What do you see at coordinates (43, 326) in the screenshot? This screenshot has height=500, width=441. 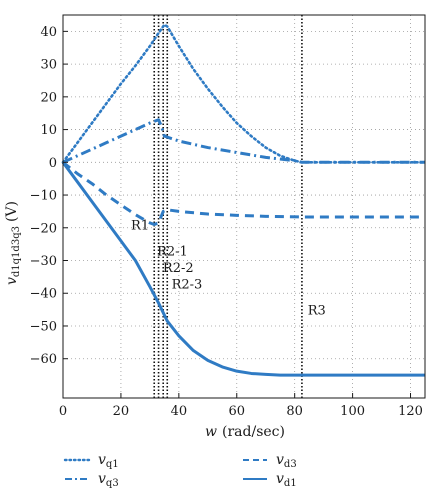 I see `y-tick-label: −50` at bounding box center [43, 326].